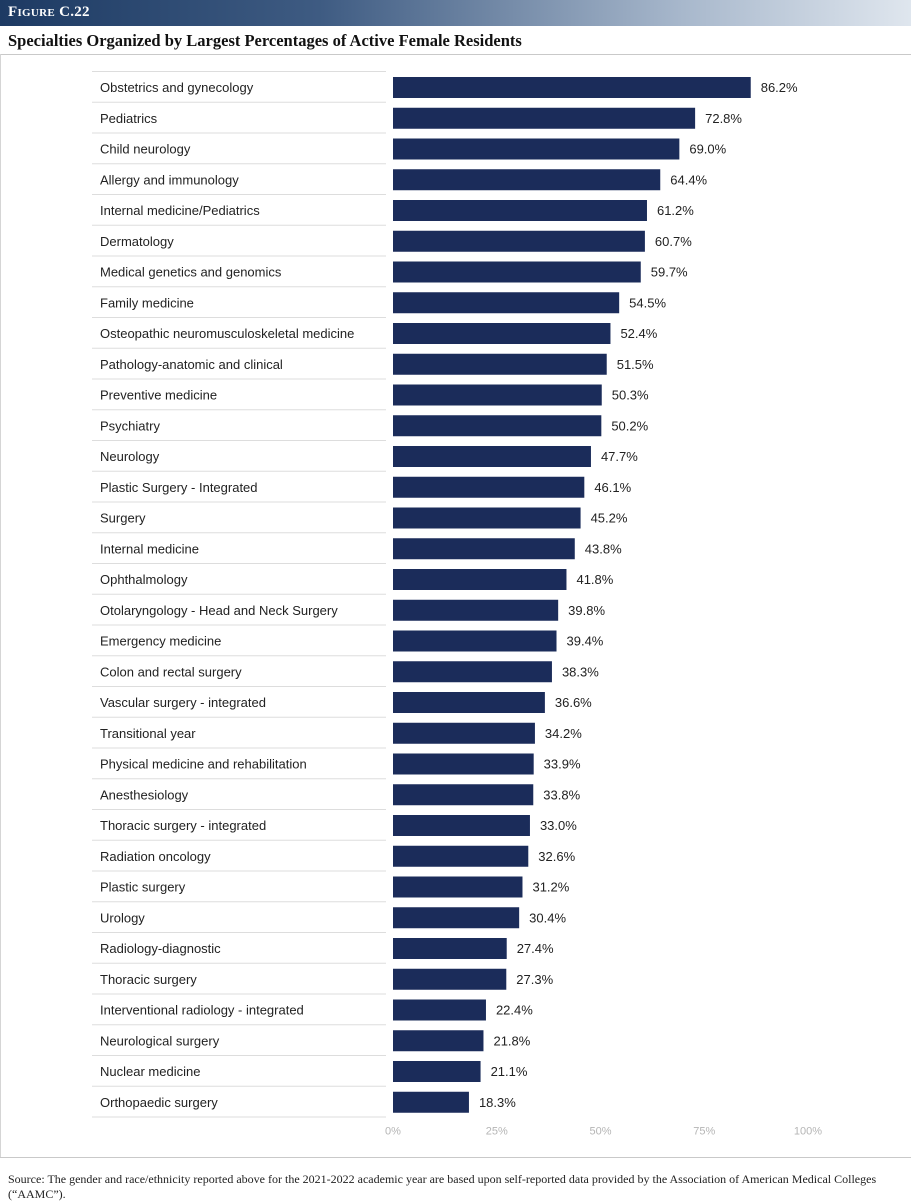 The image size is (911, 1202). Describe the element at coordinates (122, 917) in the screenshot. I see `category-label: Urology` at that location.